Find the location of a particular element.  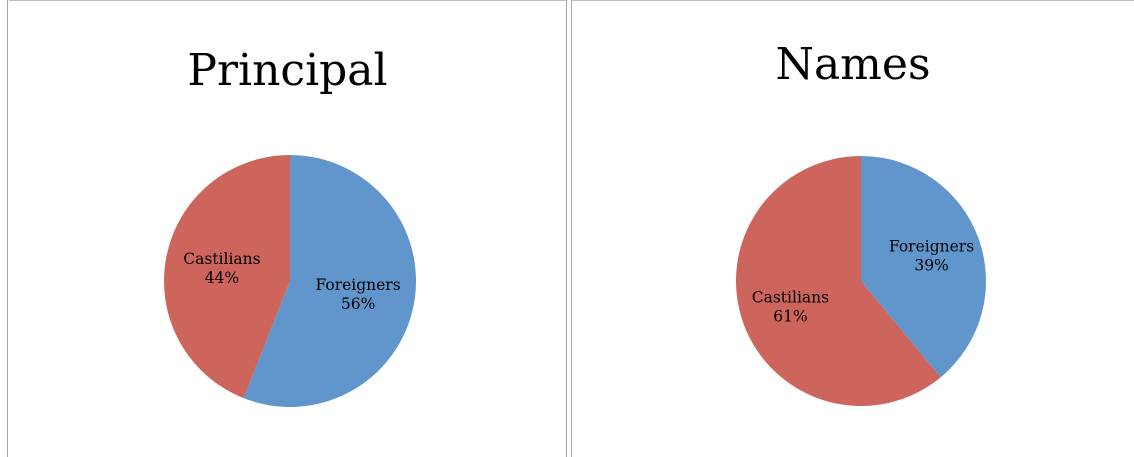

center-frame-line is located at coordinates (569, 228).